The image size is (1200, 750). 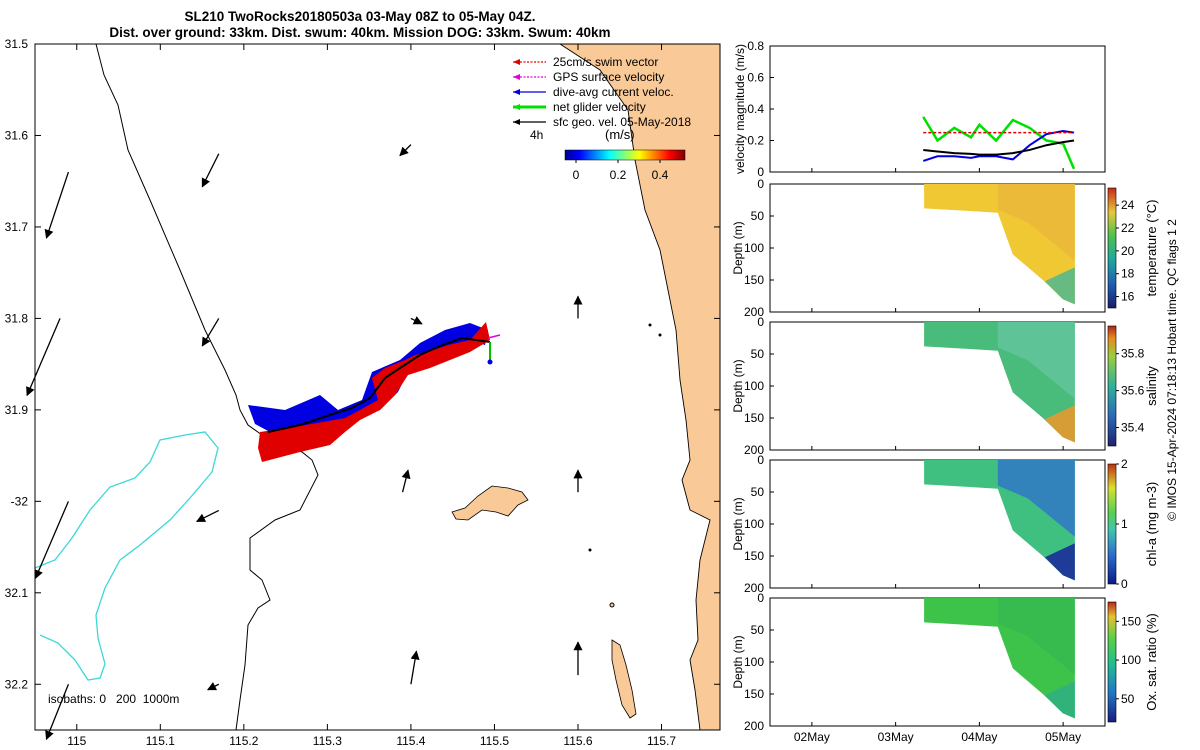 I want to click on vel-ytick-3: 0.6, so click(x=755, y=78).